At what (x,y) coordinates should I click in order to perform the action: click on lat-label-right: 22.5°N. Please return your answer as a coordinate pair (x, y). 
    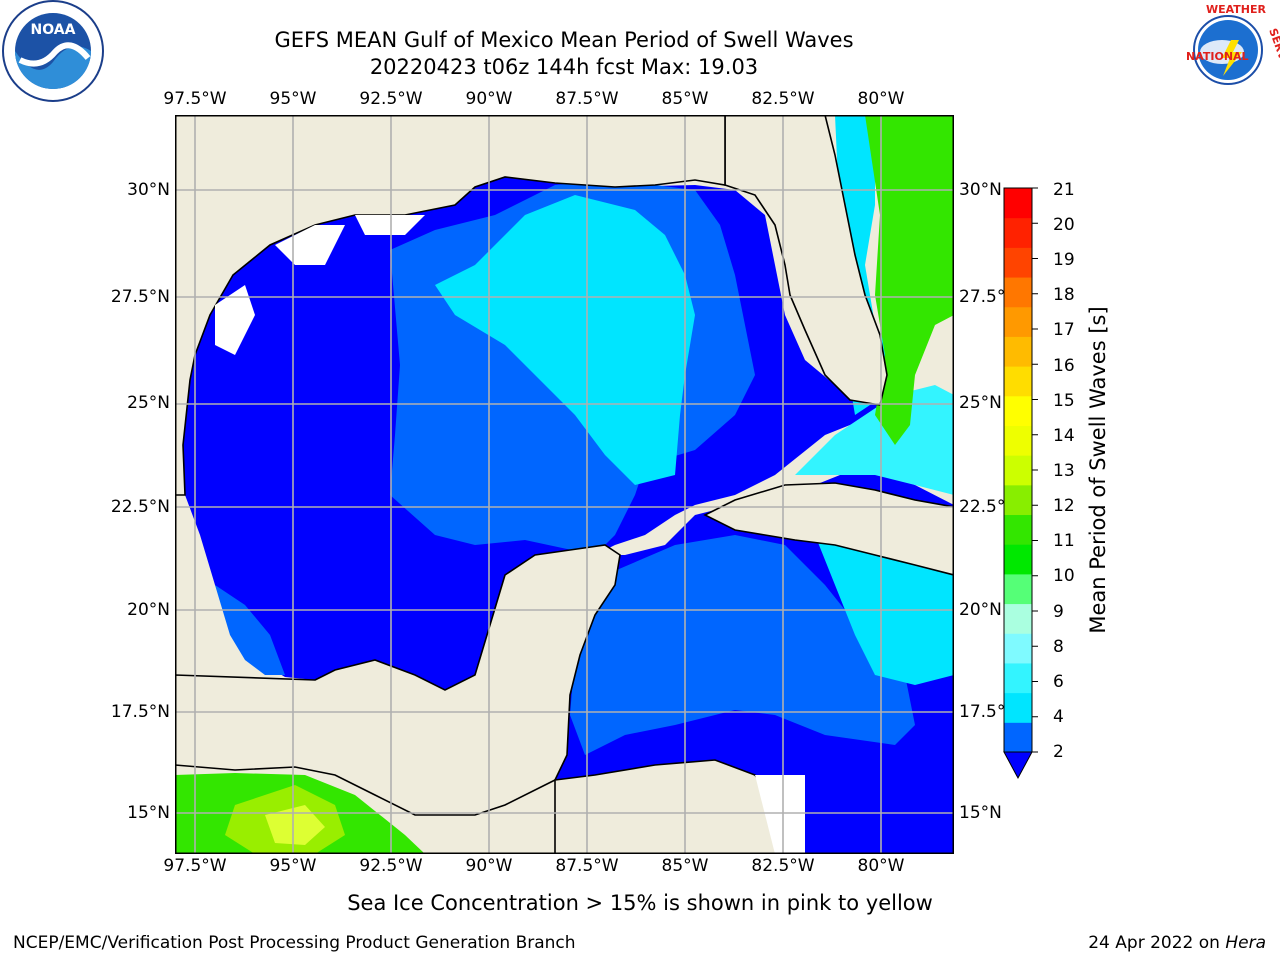
    Looking at the image, I should click on (989, 507).